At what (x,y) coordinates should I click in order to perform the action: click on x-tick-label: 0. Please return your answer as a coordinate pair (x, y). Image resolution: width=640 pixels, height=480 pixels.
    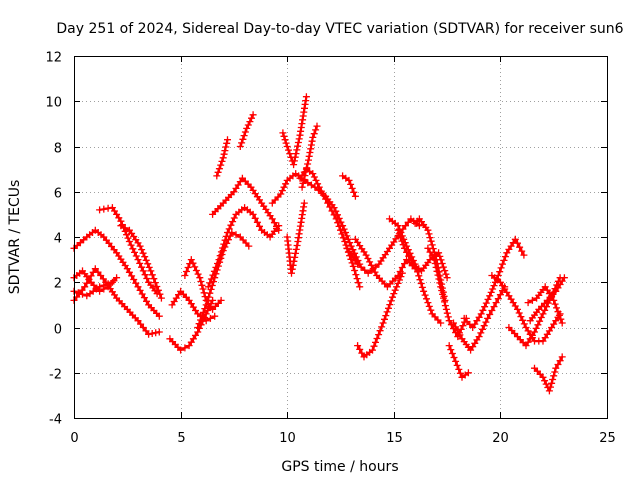
    Looking at the image, I should click on (74, 438).